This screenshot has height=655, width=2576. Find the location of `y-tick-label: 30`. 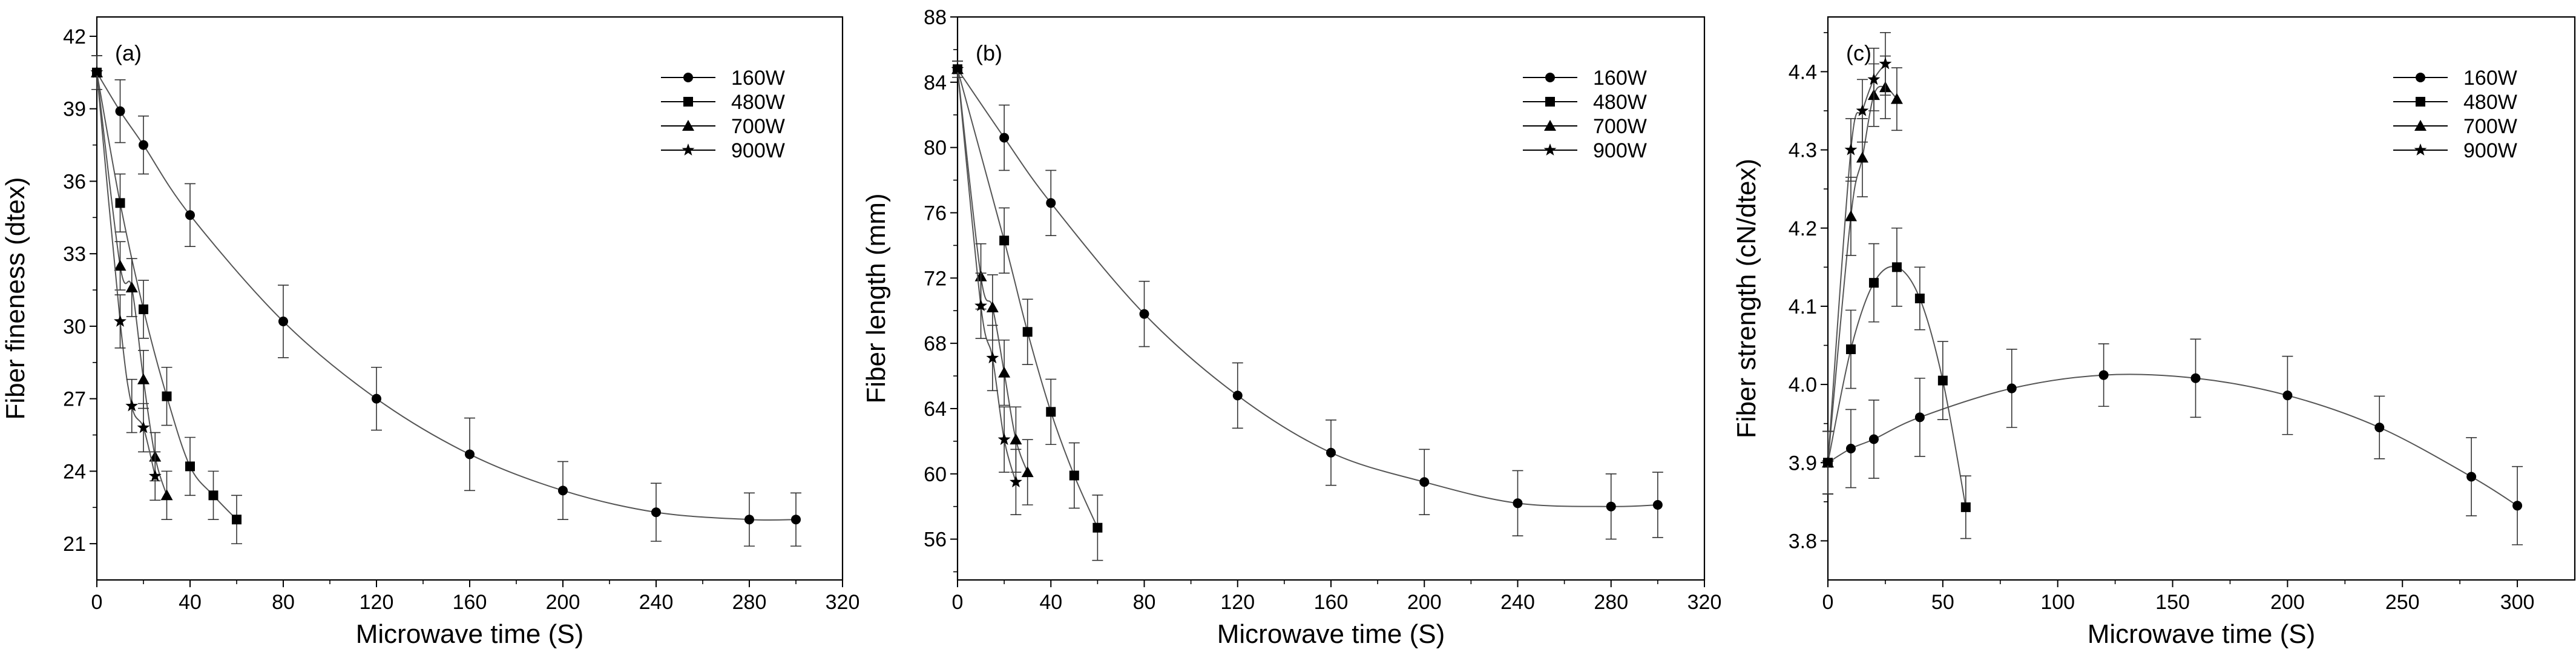

y-tick-label: 30 is located at coordinates (74, 327).